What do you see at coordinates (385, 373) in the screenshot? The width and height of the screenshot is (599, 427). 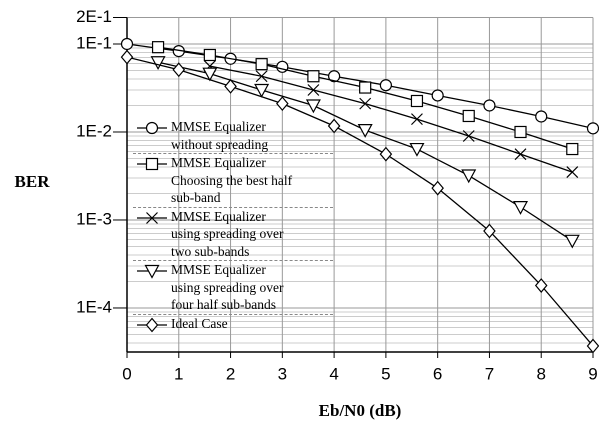 I see `x-tick-label: 5` at bounding box center [385, 373].